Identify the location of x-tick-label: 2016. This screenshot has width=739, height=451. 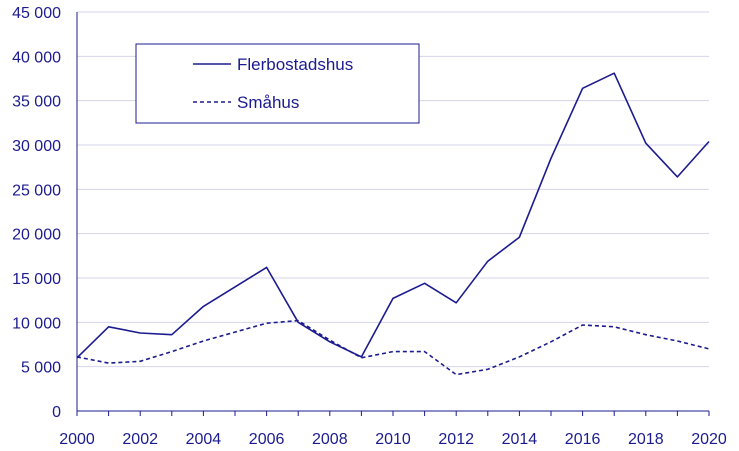
(583, 439).